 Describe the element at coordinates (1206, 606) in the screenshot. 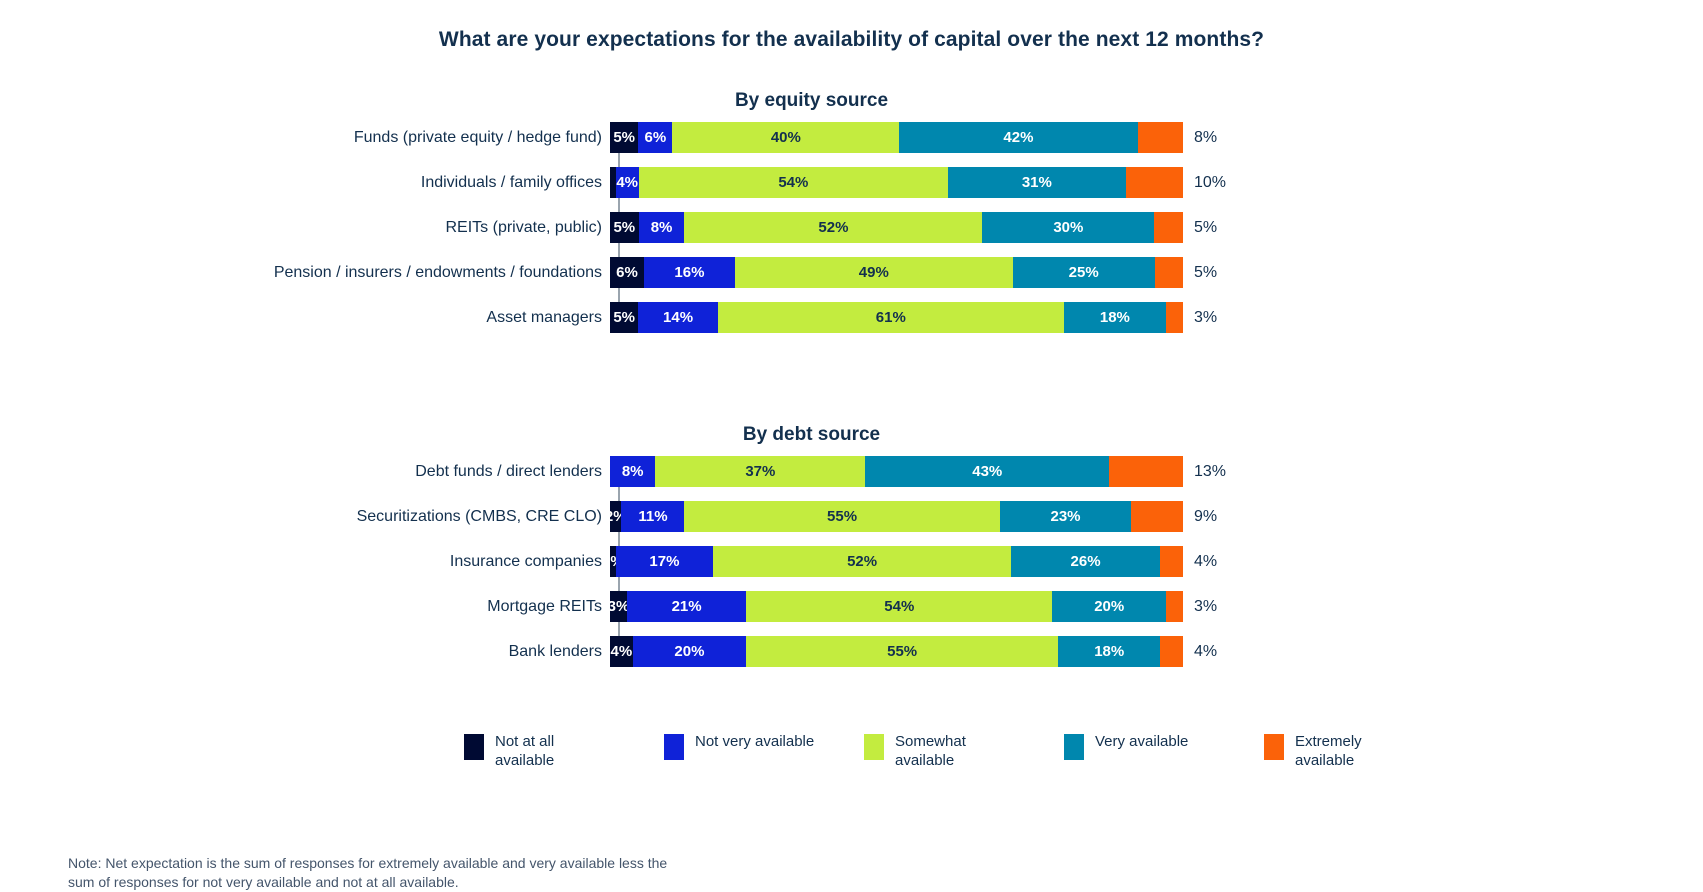

I see `net-expectation-label: 3%` at that location.